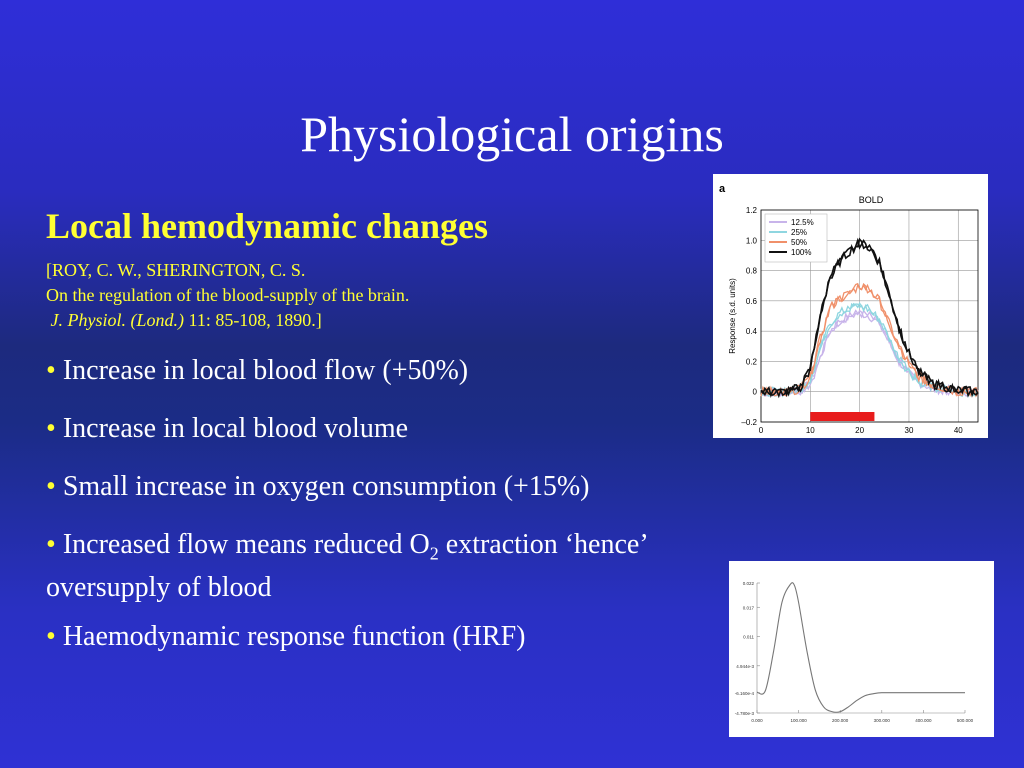 This screenshot has height=768, width=1024. I want to click on subtitle-heading: Local hemodynamic changes, so click(267, 226).